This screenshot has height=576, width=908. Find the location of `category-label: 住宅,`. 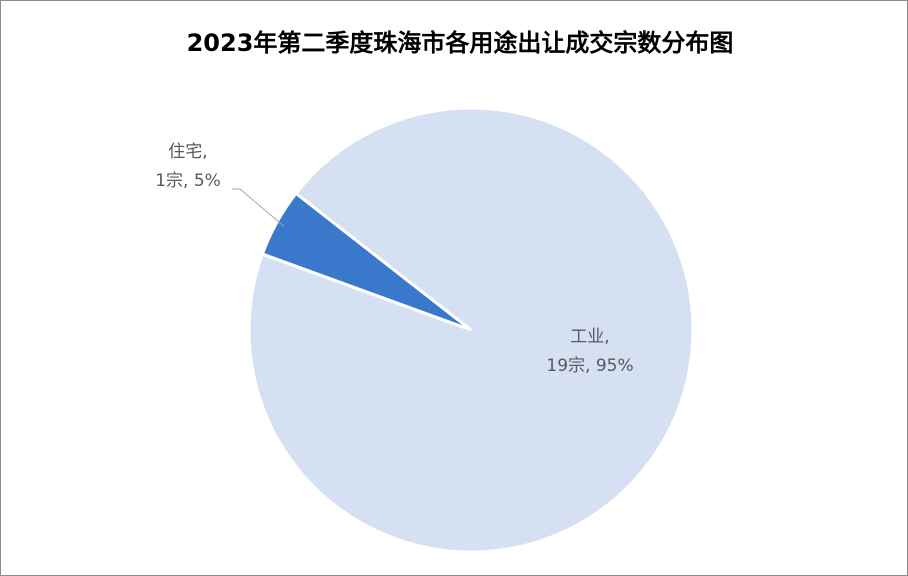

category-label: 住宅, is located at coordinates (187, 152).